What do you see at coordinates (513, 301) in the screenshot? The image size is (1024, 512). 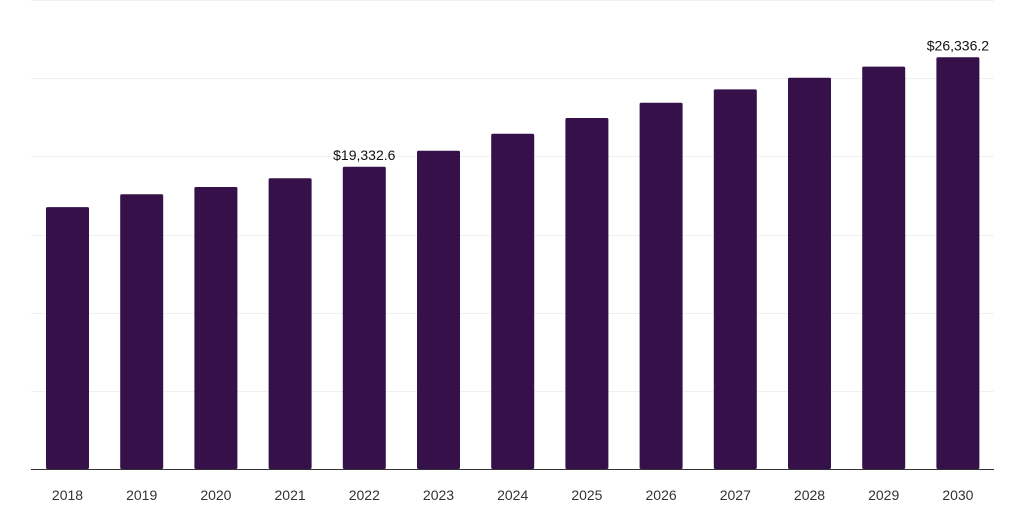 I see `bar-2024` at bounding box center [513, 301].